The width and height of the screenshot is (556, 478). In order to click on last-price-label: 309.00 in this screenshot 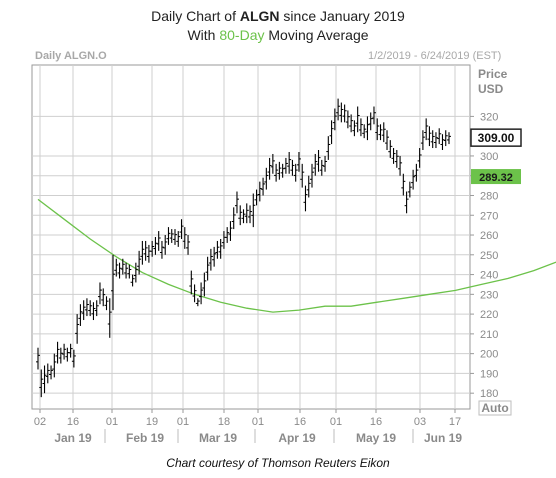, I will do `click(496, 138)`.